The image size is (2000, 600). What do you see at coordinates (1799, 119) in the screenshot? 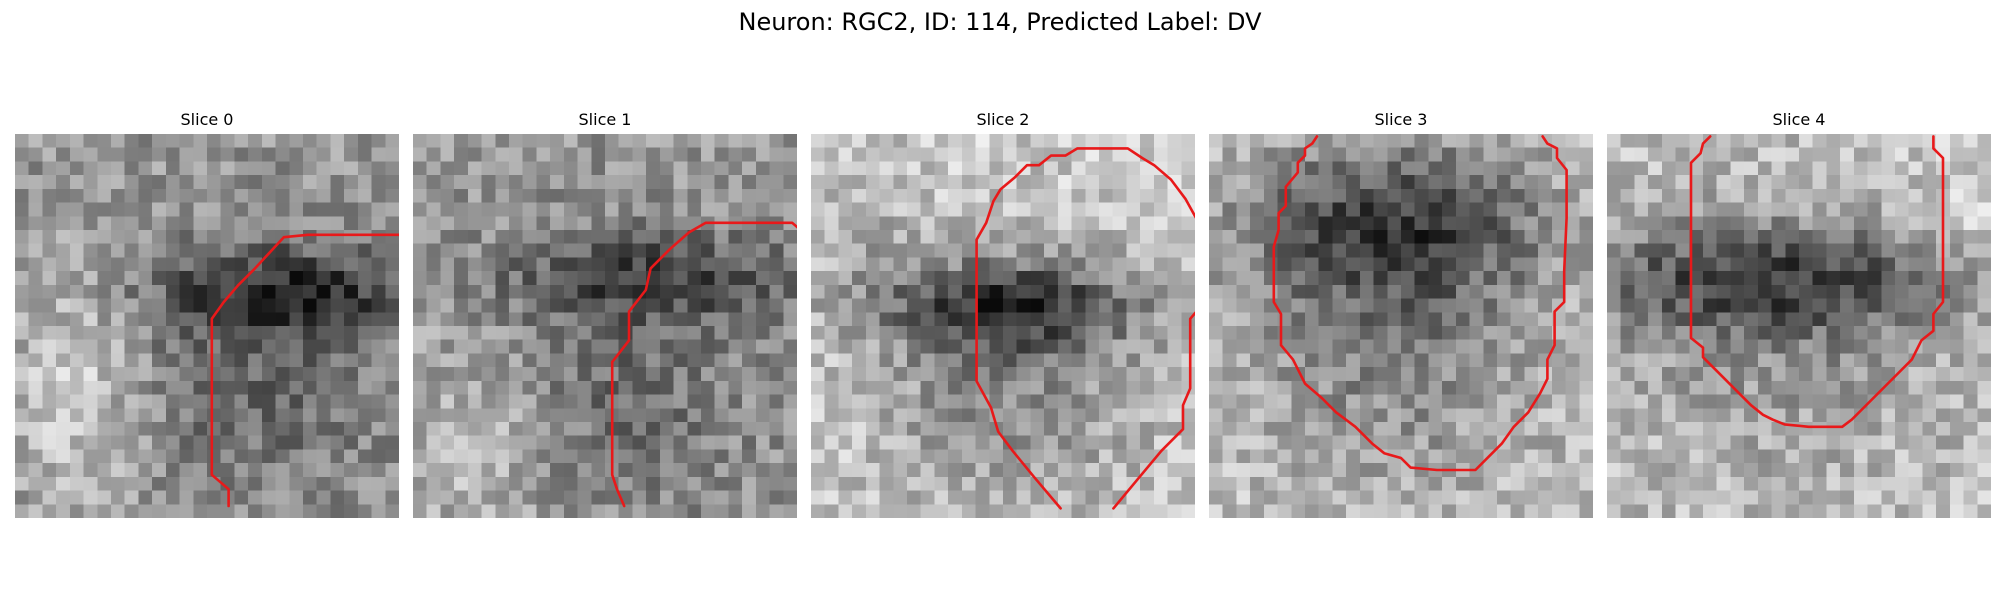
I see `slice-title: Slice 4` at bounding box center [1799, 119].